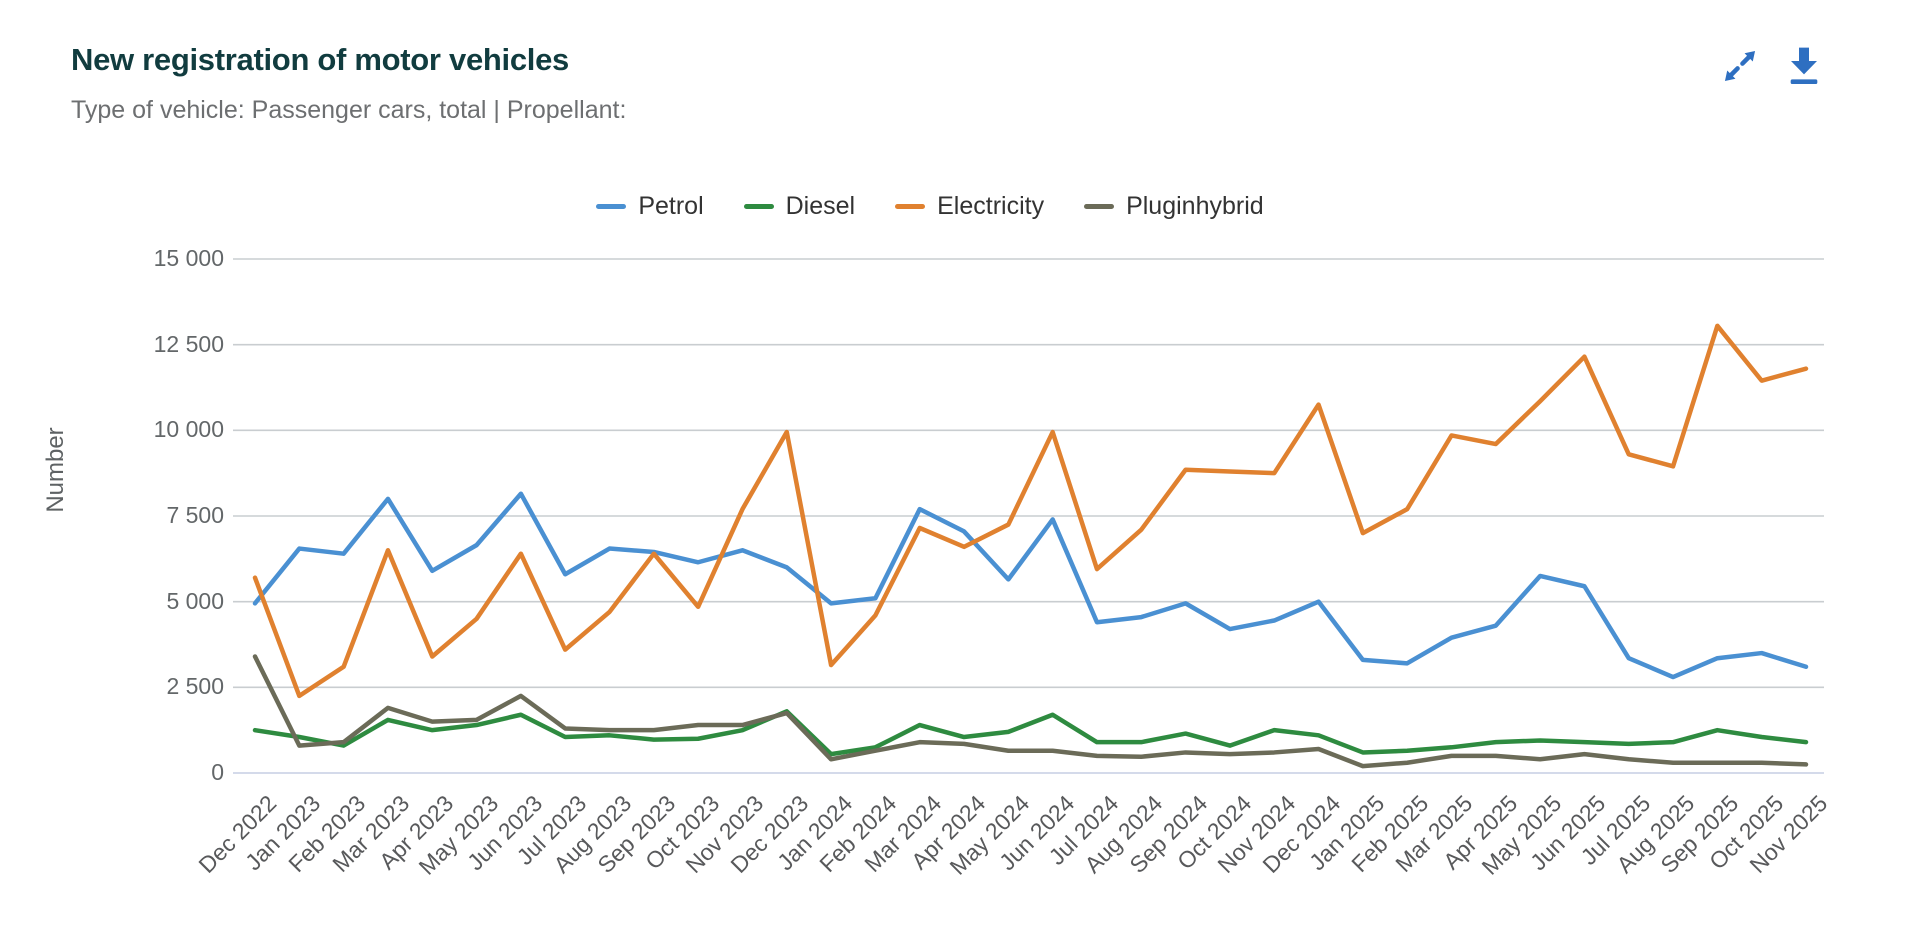 The image size is (1926, 946). I want to click on legend-label-electricity: Electricity, so click(991, 206).